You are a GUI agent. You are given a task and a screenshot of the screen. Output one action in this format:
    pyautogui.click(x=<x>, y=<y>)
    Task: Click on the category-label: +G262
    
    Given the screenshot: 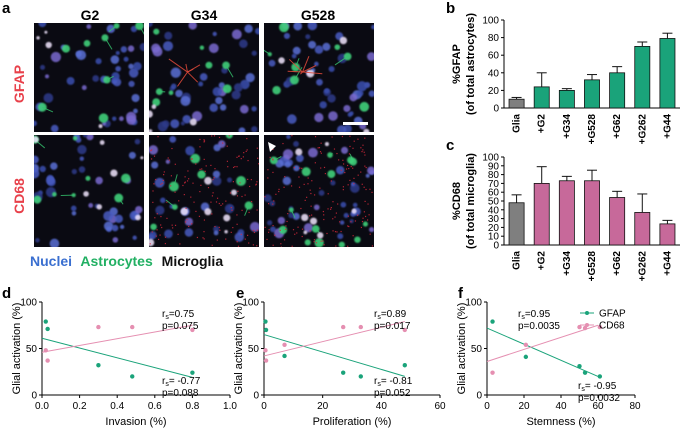 What is the action you would take?
    pyautogui.click(x=642, y=129)
    